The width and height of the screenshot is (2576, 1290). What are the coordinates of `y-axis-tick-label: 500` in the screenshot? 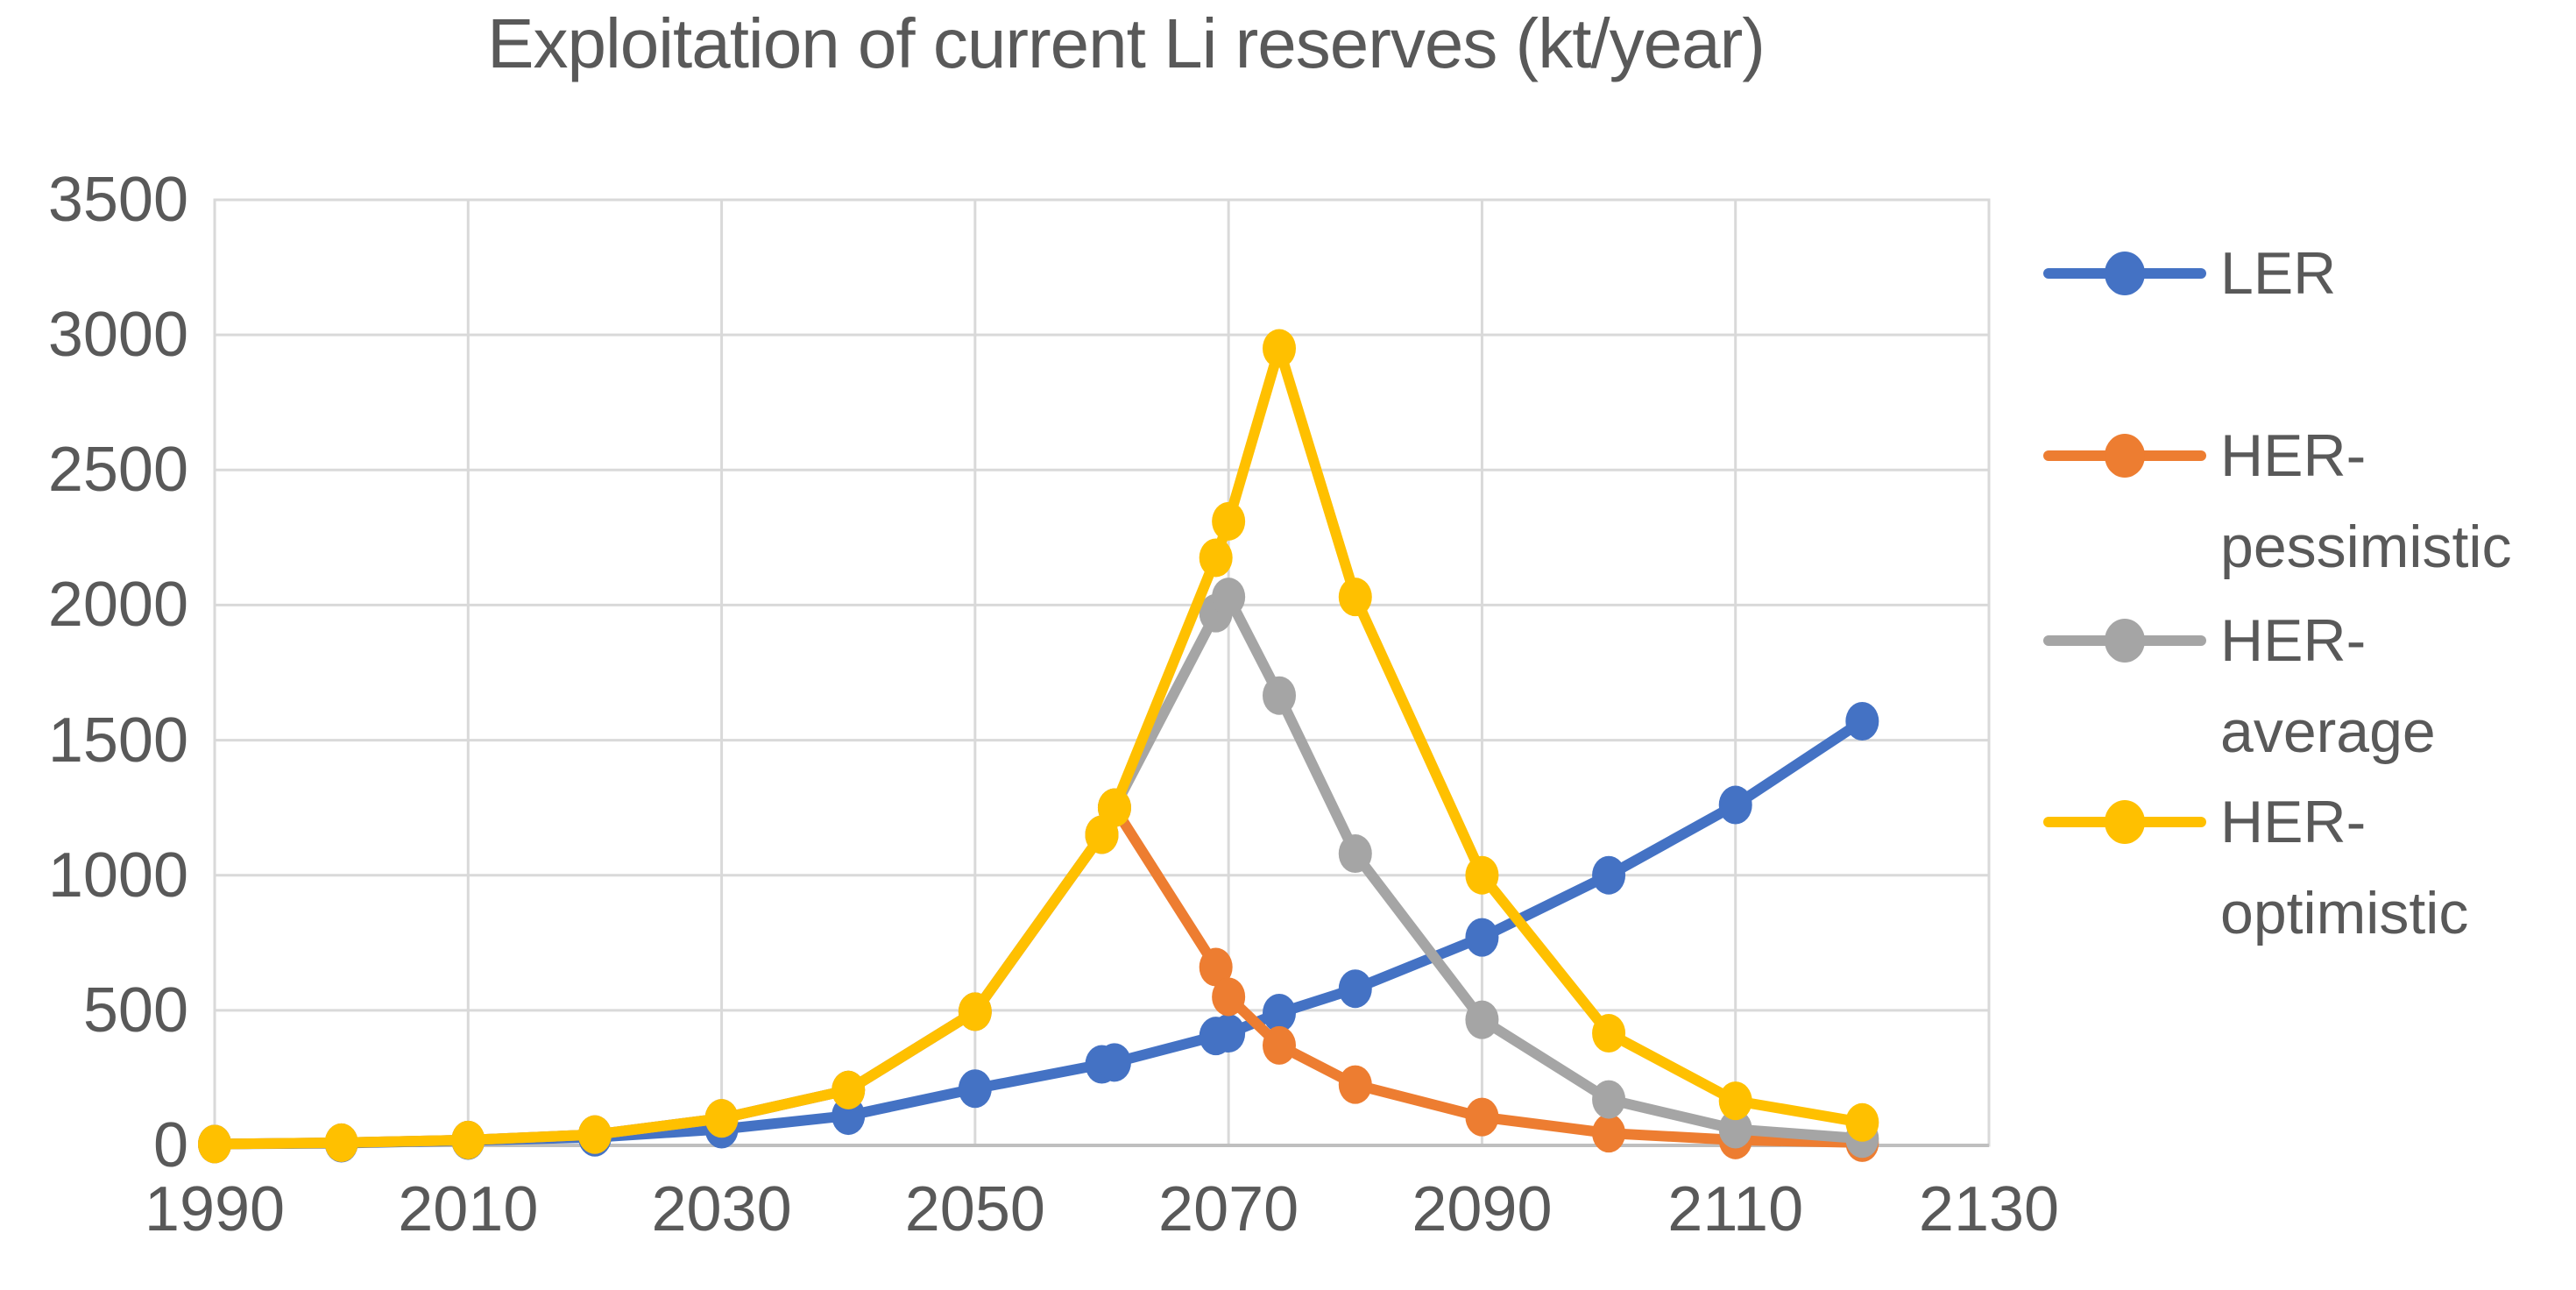 It's located at (135, 1010).